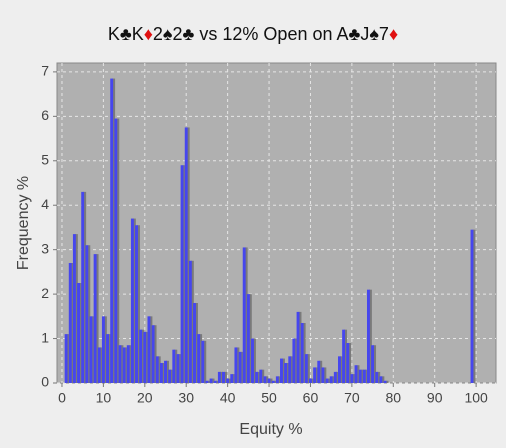 This screenshot has width=506, height=448. I want to click on y-tick-label: 6, so click(45, 115).